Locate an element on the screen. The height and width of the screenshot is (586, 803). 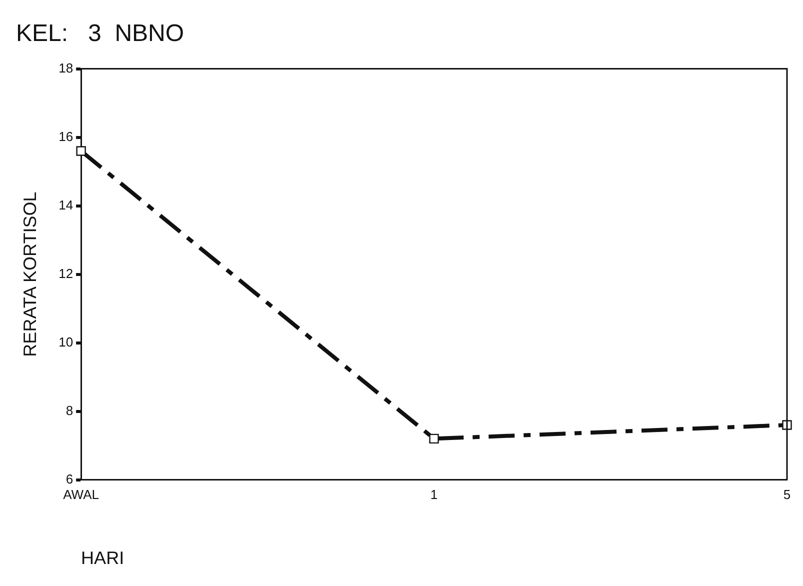
y-axis-title: RERATA KORTISOL is located at coordinates (30, 274).